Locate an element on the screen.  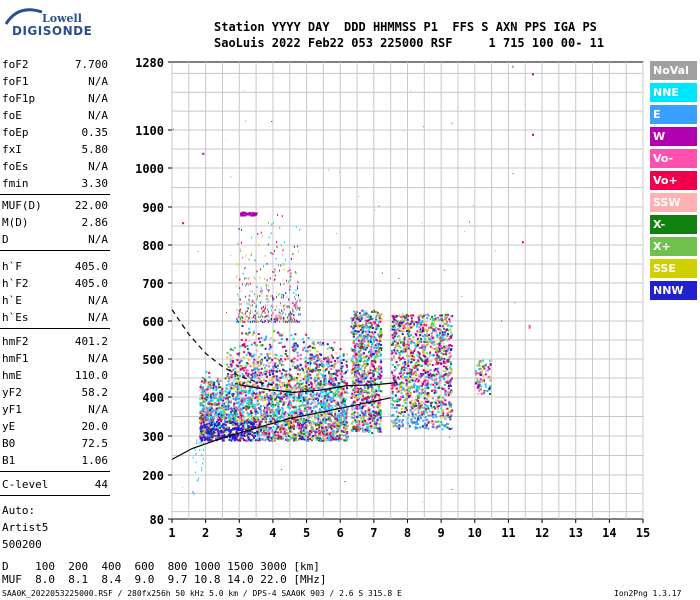
param-key: M(D) is located at coordinates (15, 222).